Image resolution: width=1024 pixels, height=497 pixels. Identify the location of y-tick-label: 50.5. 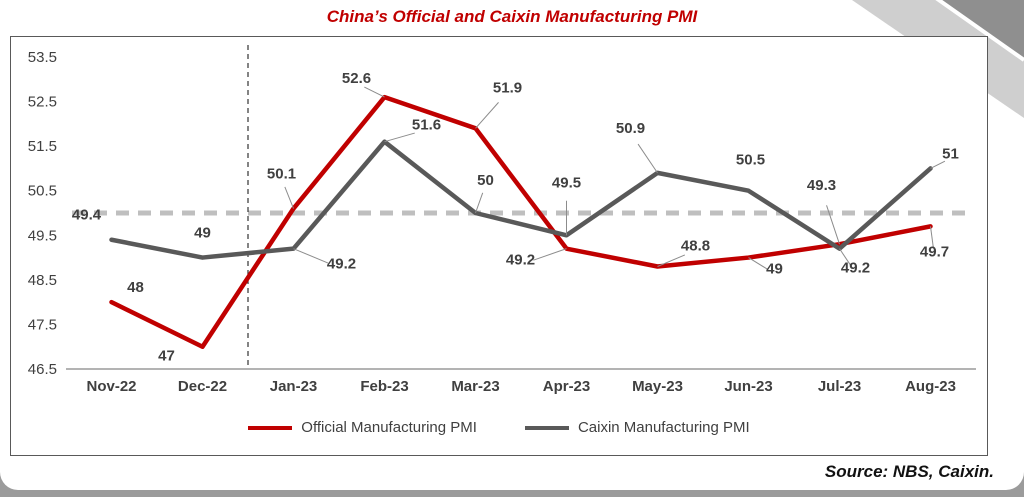
(42, 191).